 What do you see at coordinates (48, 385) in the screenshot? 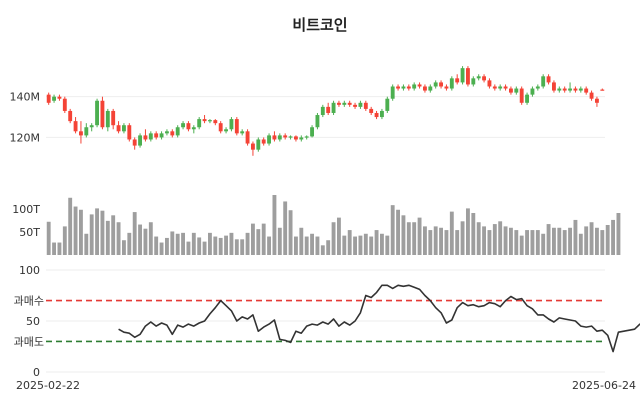
I see `x-start-date: 2025-02-22` at bounding box center [48, 385].